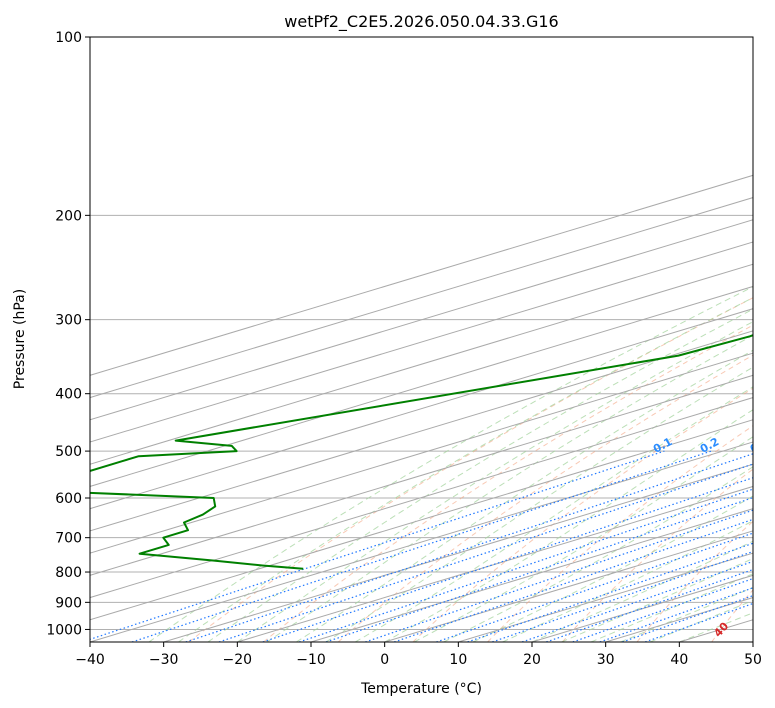 The height and width of the screenshot is (708, 775). I want to click on mixing-ratio-label: 0.4, so click(760, 445).